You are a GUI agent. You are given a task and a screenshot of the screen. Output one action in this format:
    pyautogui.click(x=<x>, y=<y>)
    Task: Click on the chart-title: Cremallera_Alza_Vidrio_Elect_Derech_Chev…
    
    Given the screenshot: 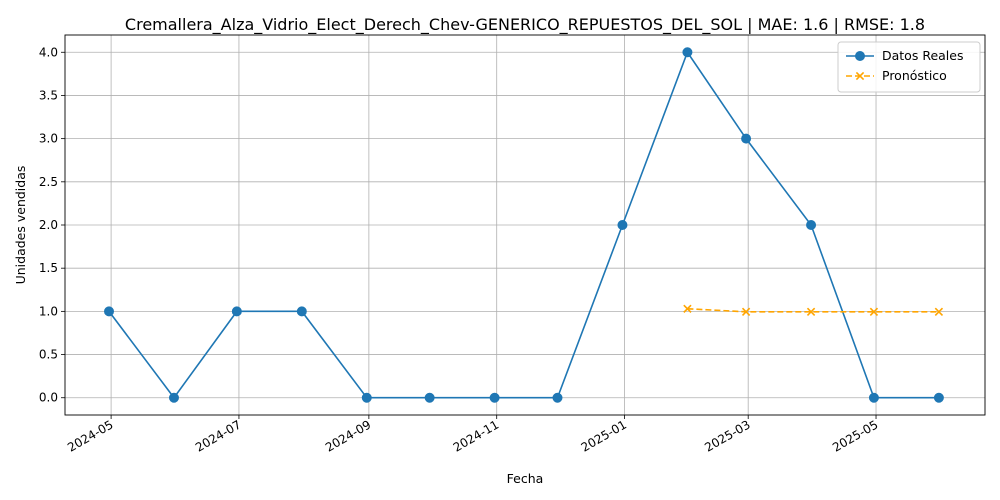 What is the action you would take?
    pyautogui.click(x=525, y=25)
    